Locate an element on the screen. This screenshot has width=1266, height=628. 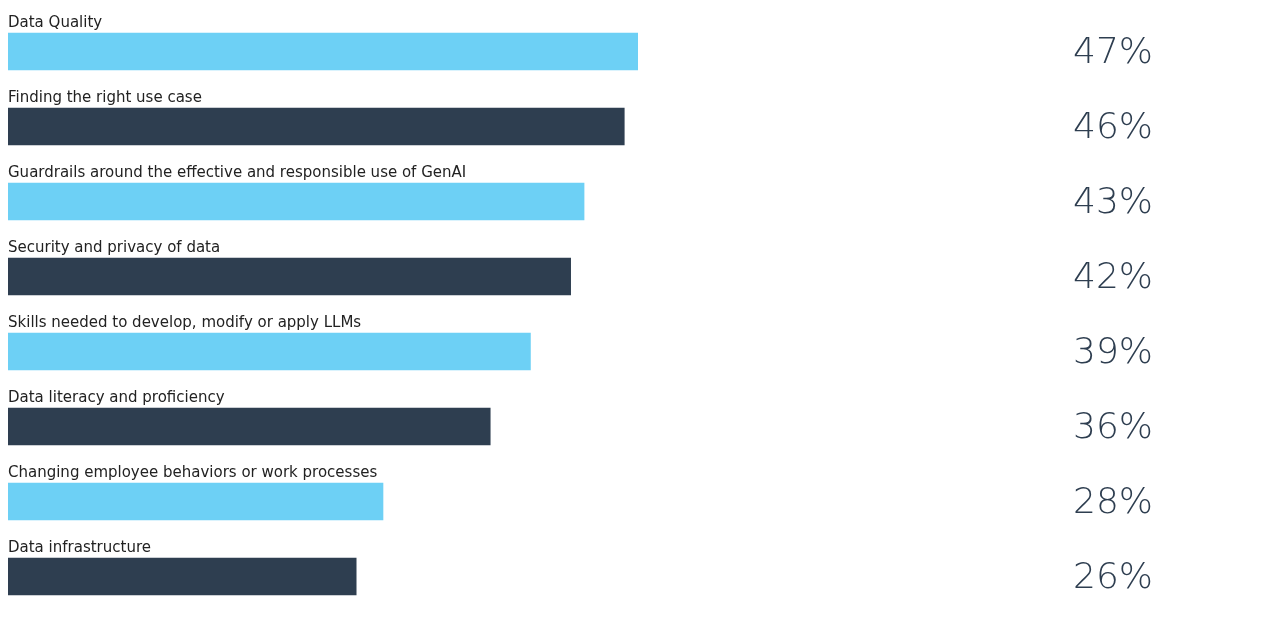
y-tick-label: Skills needed to develop, modify or apply LLMs is located at coordinates (185, 321).